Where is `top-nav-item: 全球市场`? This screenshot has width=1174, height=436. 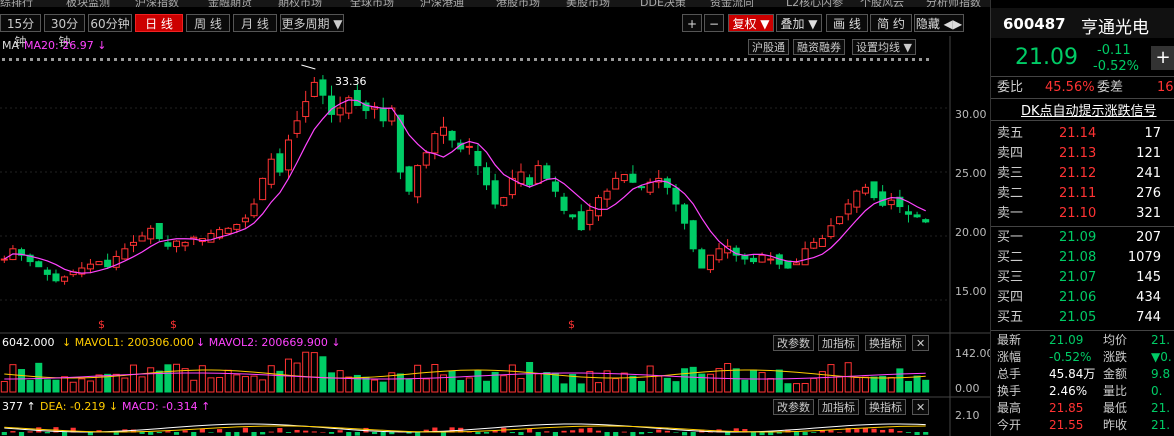 top-nav-item: 全球市场 is located at coordinates (372, 3).